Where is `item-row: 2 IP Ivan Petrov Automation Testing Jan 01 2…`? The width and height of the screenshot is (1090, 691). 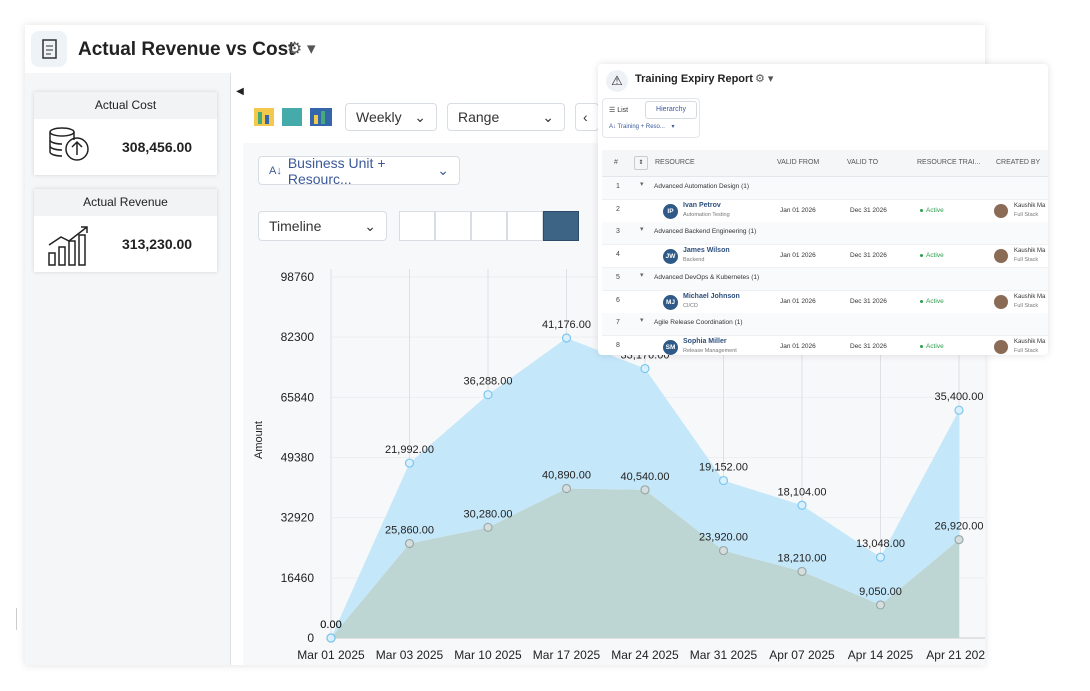
item-row: 2 IP Ivan Petrov Automation Testing Jan 01 2… is located at coordinates (825, 211).